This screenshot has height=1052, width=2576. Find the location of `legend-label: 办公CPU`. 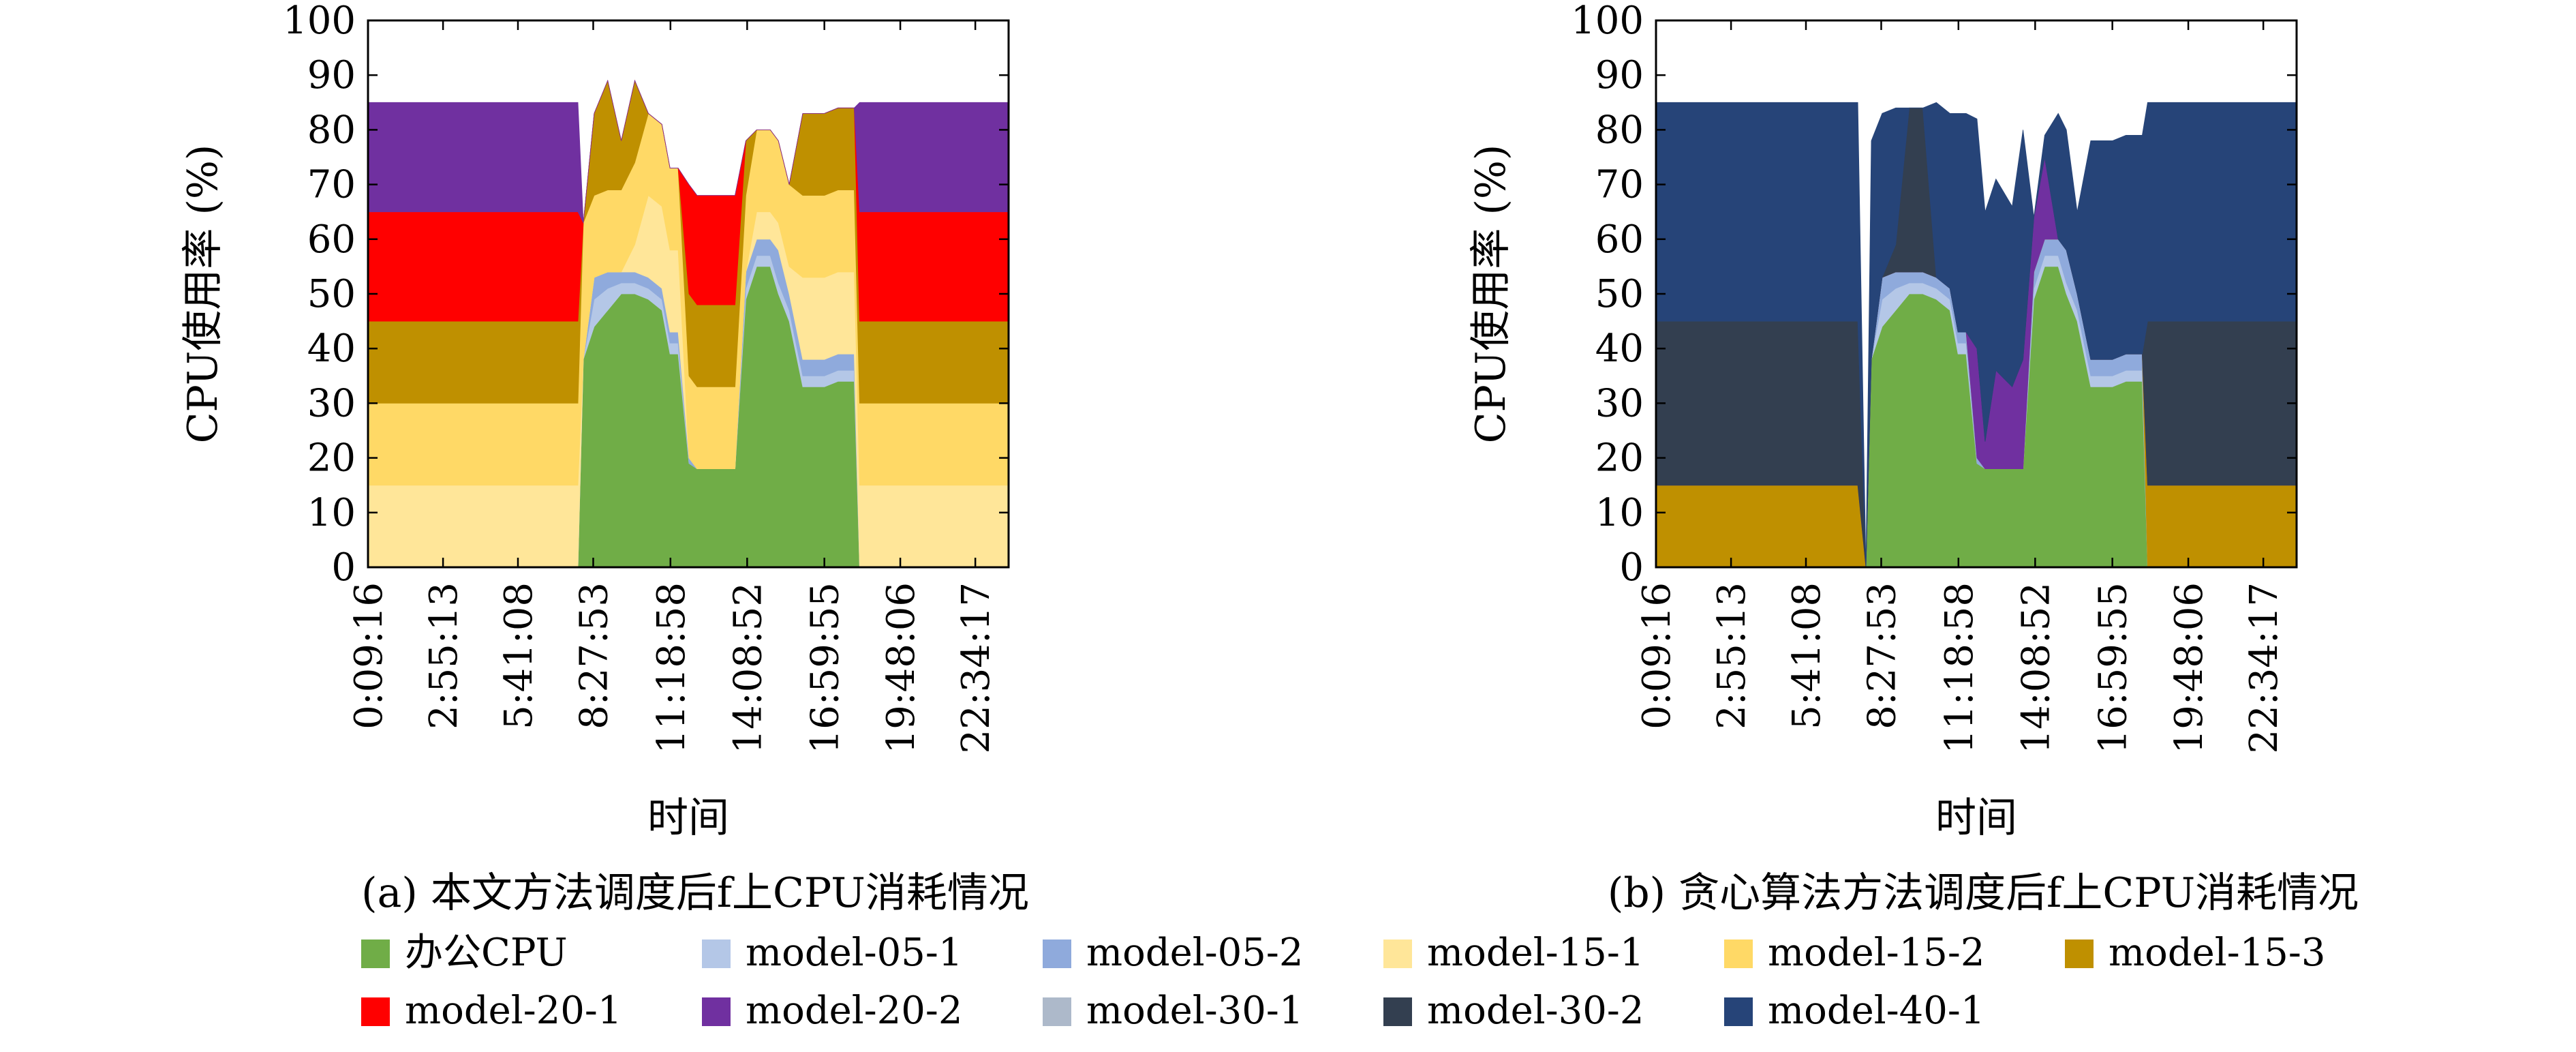

legend-label: 办公CPU is located at coordinates (486, 953).